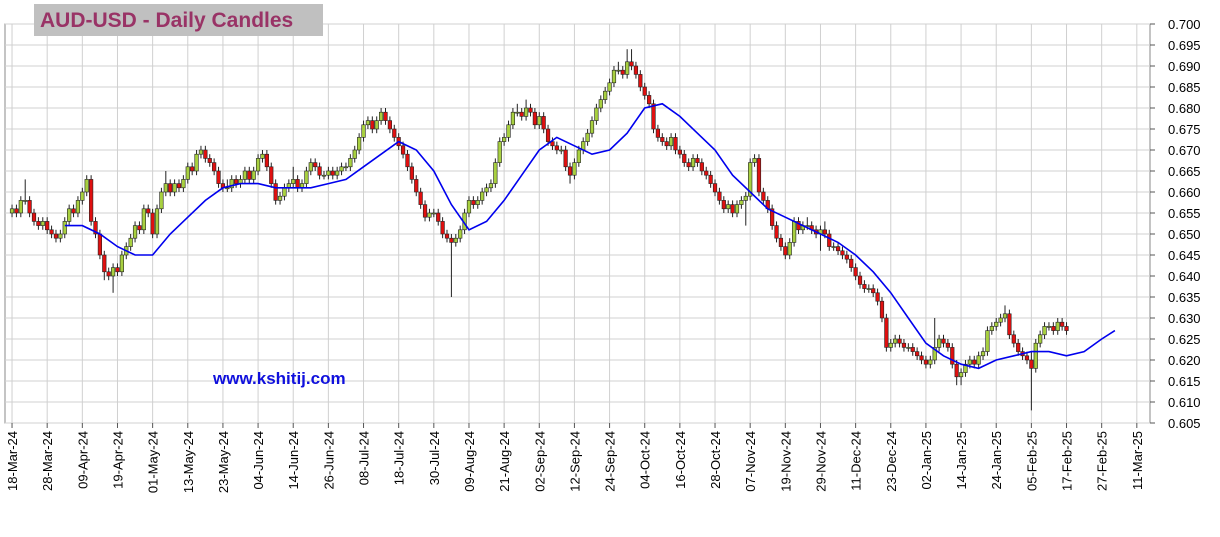 The image size is (1220, 537). I want to click on y-tick-label: 0.615, so click(1184, 381).